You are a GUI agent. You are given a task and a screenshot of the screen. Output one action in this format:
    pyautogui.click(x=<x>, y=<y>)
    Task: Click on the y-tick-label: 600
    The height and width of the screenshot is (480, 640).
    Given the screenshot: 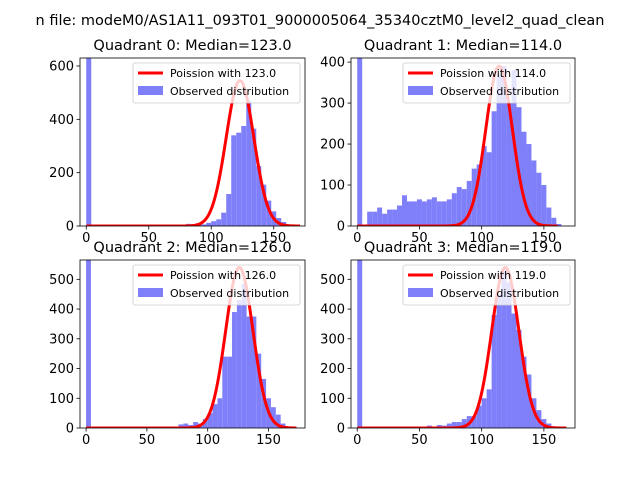 What is the action you would take?
    pyautogui.click(x=61, y=67)
    